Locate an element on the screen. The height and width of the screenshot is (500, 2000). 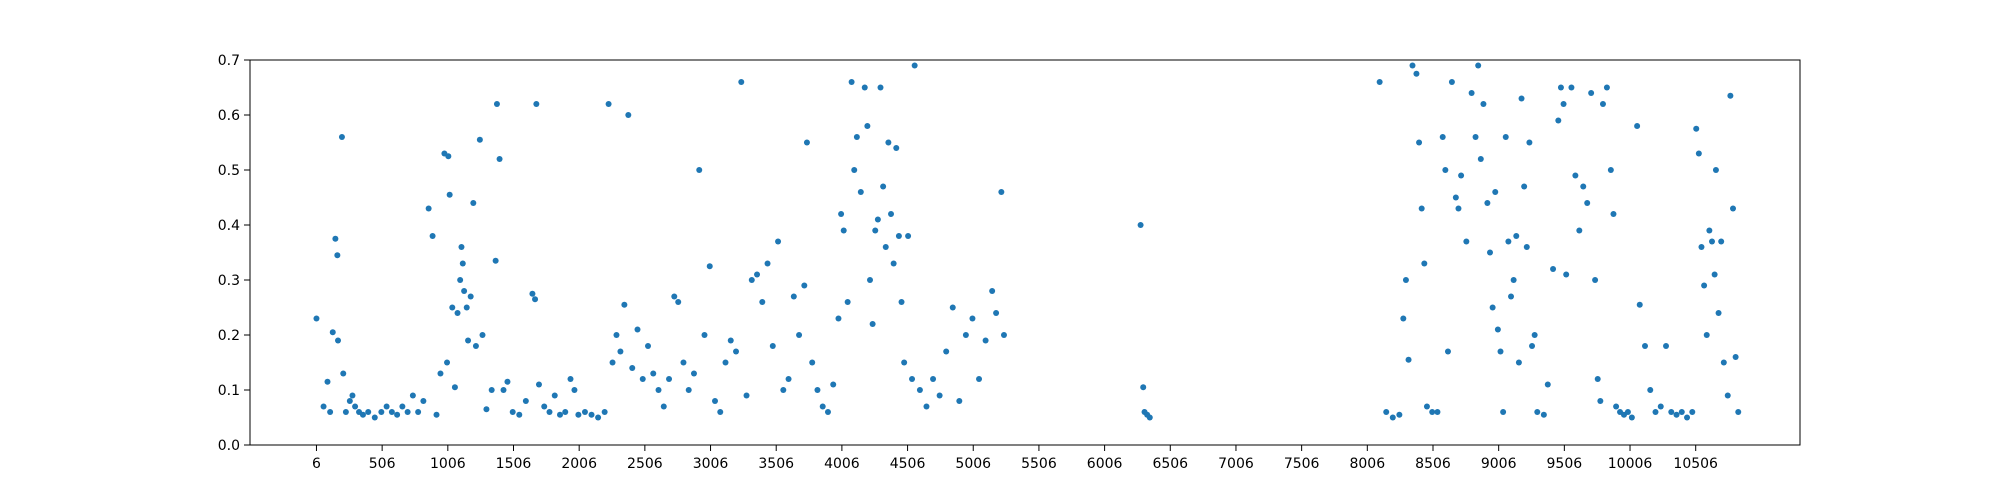
x-tick-label: 5506 is located at coordinates (1039, 464).